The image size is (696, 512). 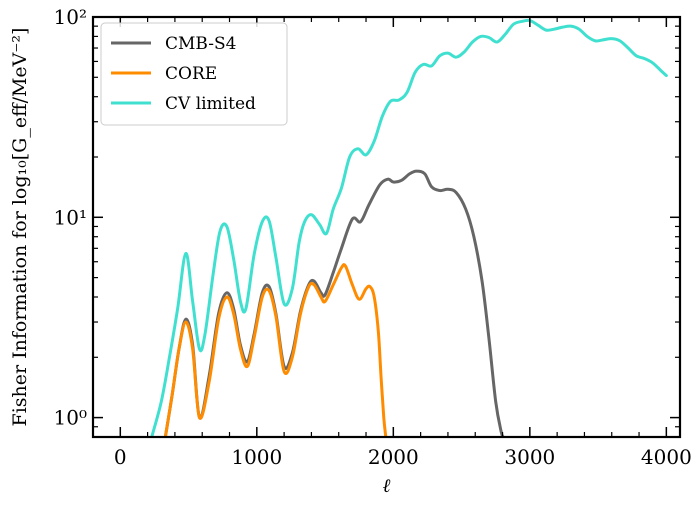 I want to click on legend-label-core: CORE, so click(x=191, y=74).